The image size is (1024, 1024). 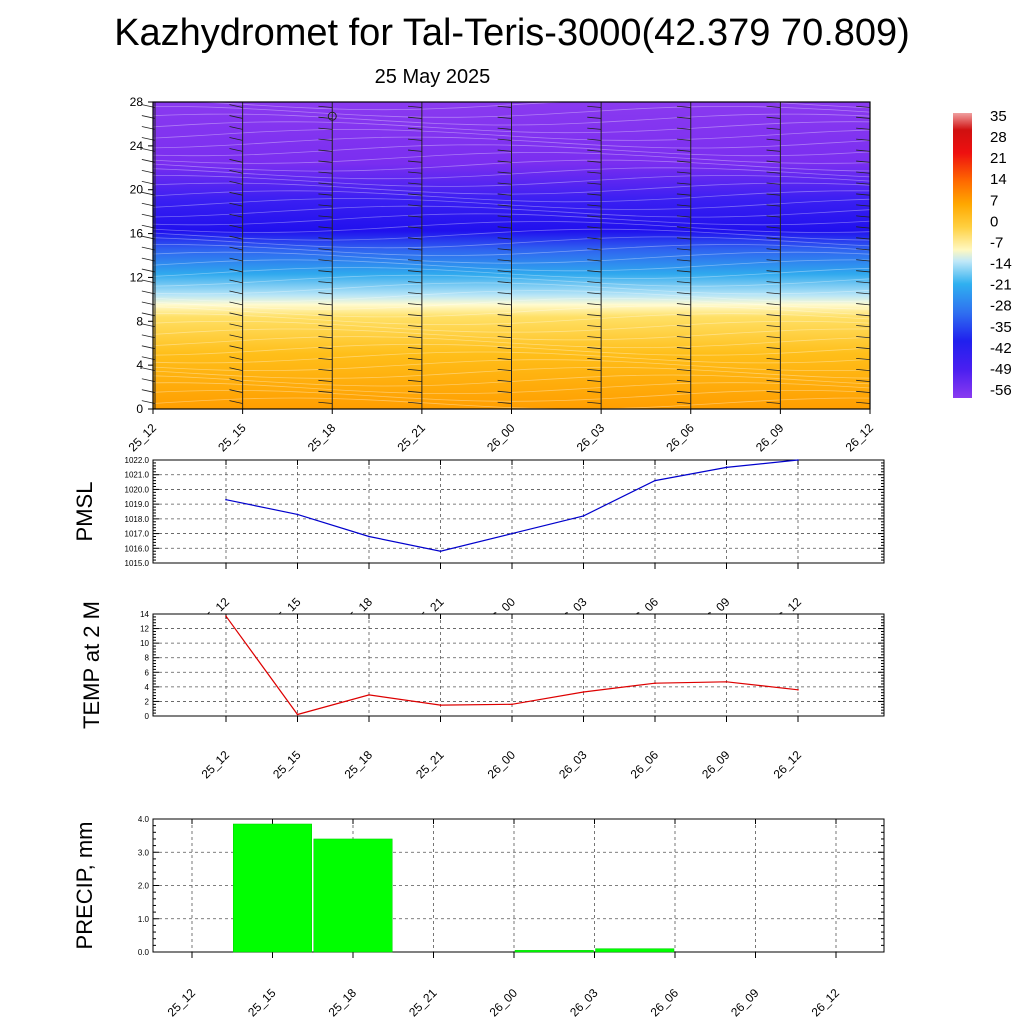 What do you see at coordinates (137, 548) in the screenshot?
I see `y-tick-label: 1016.0` at bounding box center [137, 548].